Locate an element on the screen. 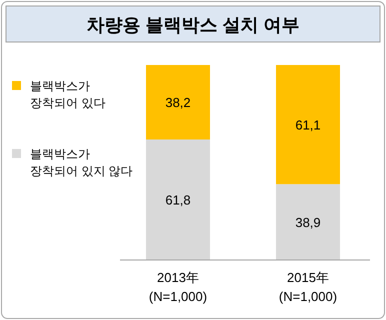  legend-label: 블랙박스가 장착되어 있다 is located at coordinates (68, 94).